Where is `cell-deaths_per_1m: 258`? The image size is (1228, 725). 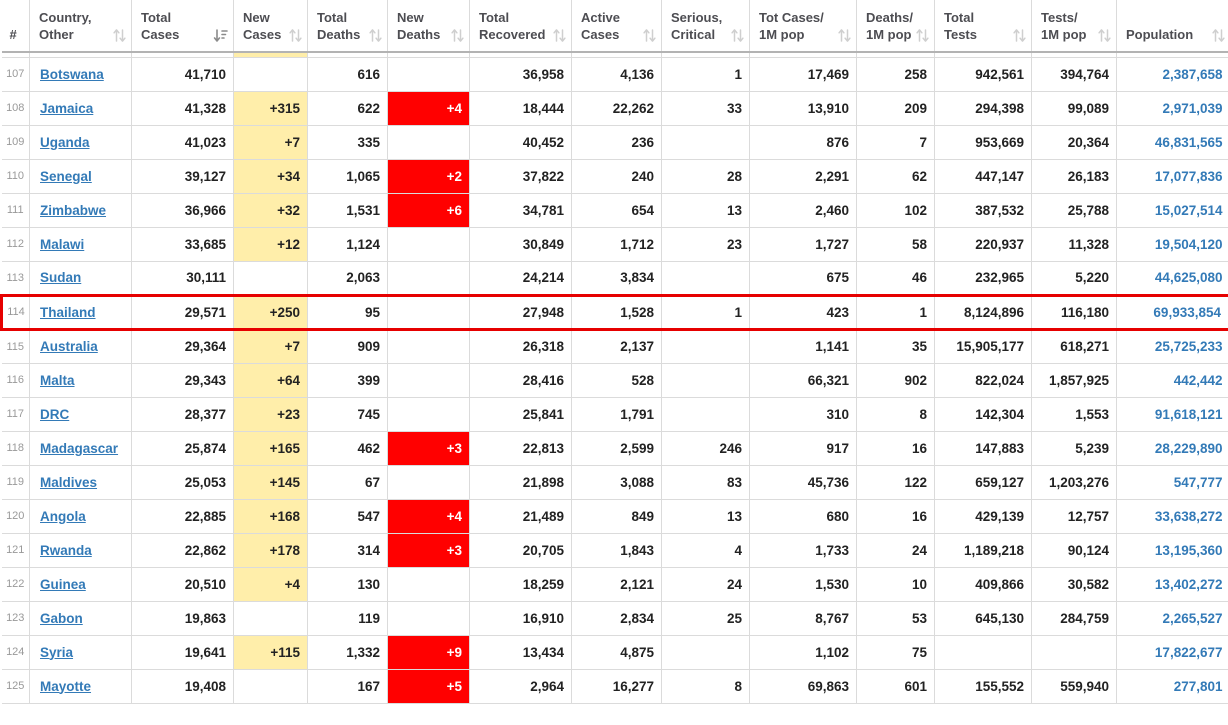
cell-deaths_per_1m: 258 is located at coordinates (895, 74).